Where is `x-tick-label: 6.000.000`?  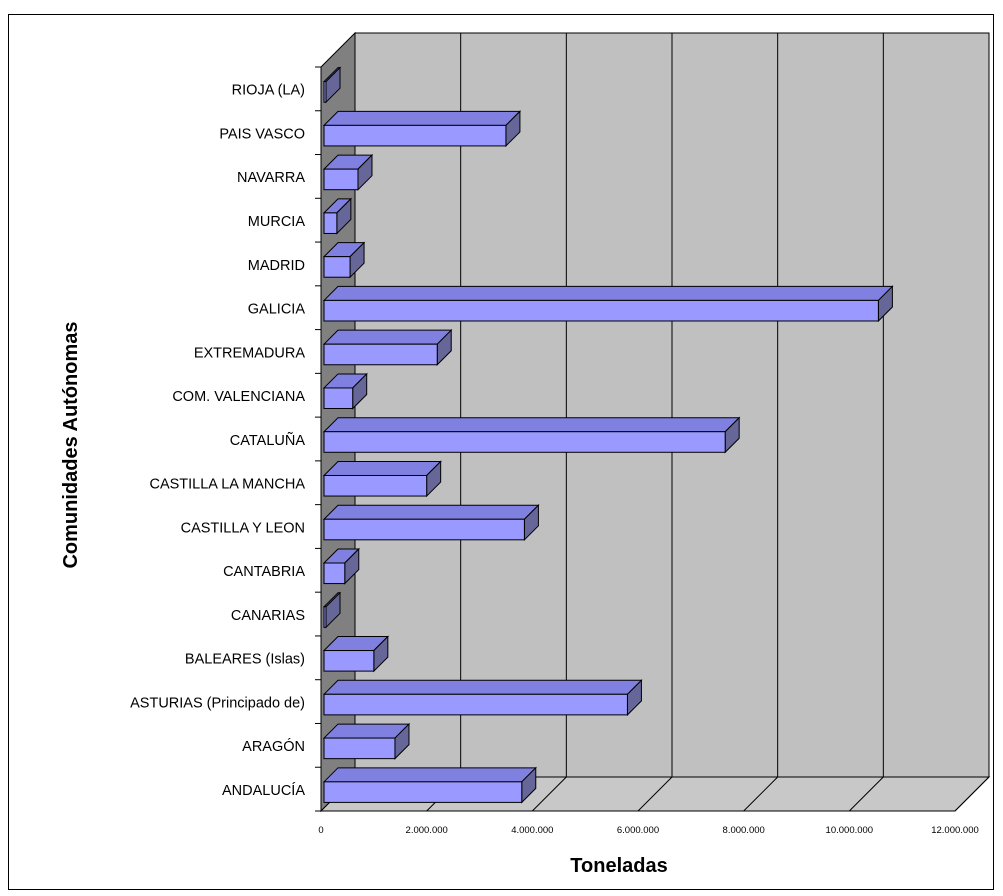 x-tick-label: 6.000.000 is located at coordinates (638, 830).